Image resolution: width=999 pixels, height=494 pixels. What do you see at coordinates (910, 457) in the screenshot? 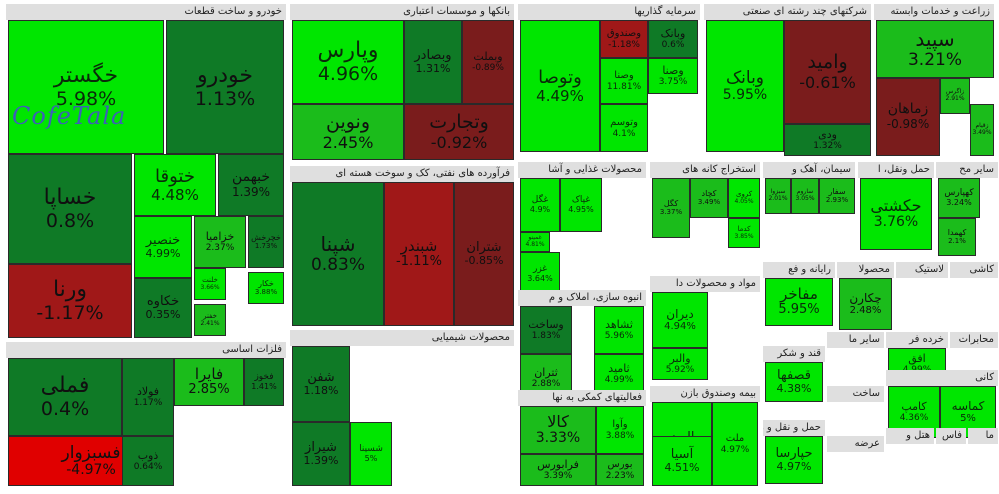
I see `sector-29: هتل و` at bounding box center [910, 457].